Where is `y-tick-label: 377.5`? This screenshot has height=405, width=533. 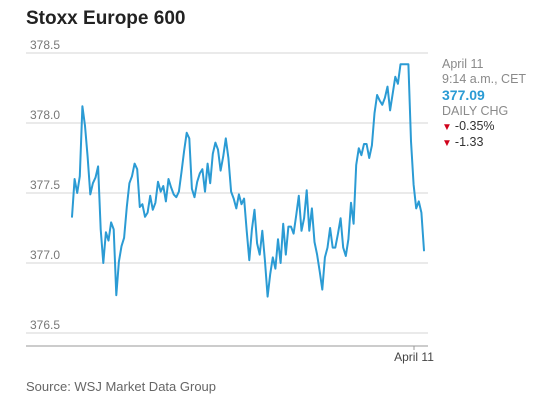
y-tick-label: 377.5 is located at coordinates (45, 185).